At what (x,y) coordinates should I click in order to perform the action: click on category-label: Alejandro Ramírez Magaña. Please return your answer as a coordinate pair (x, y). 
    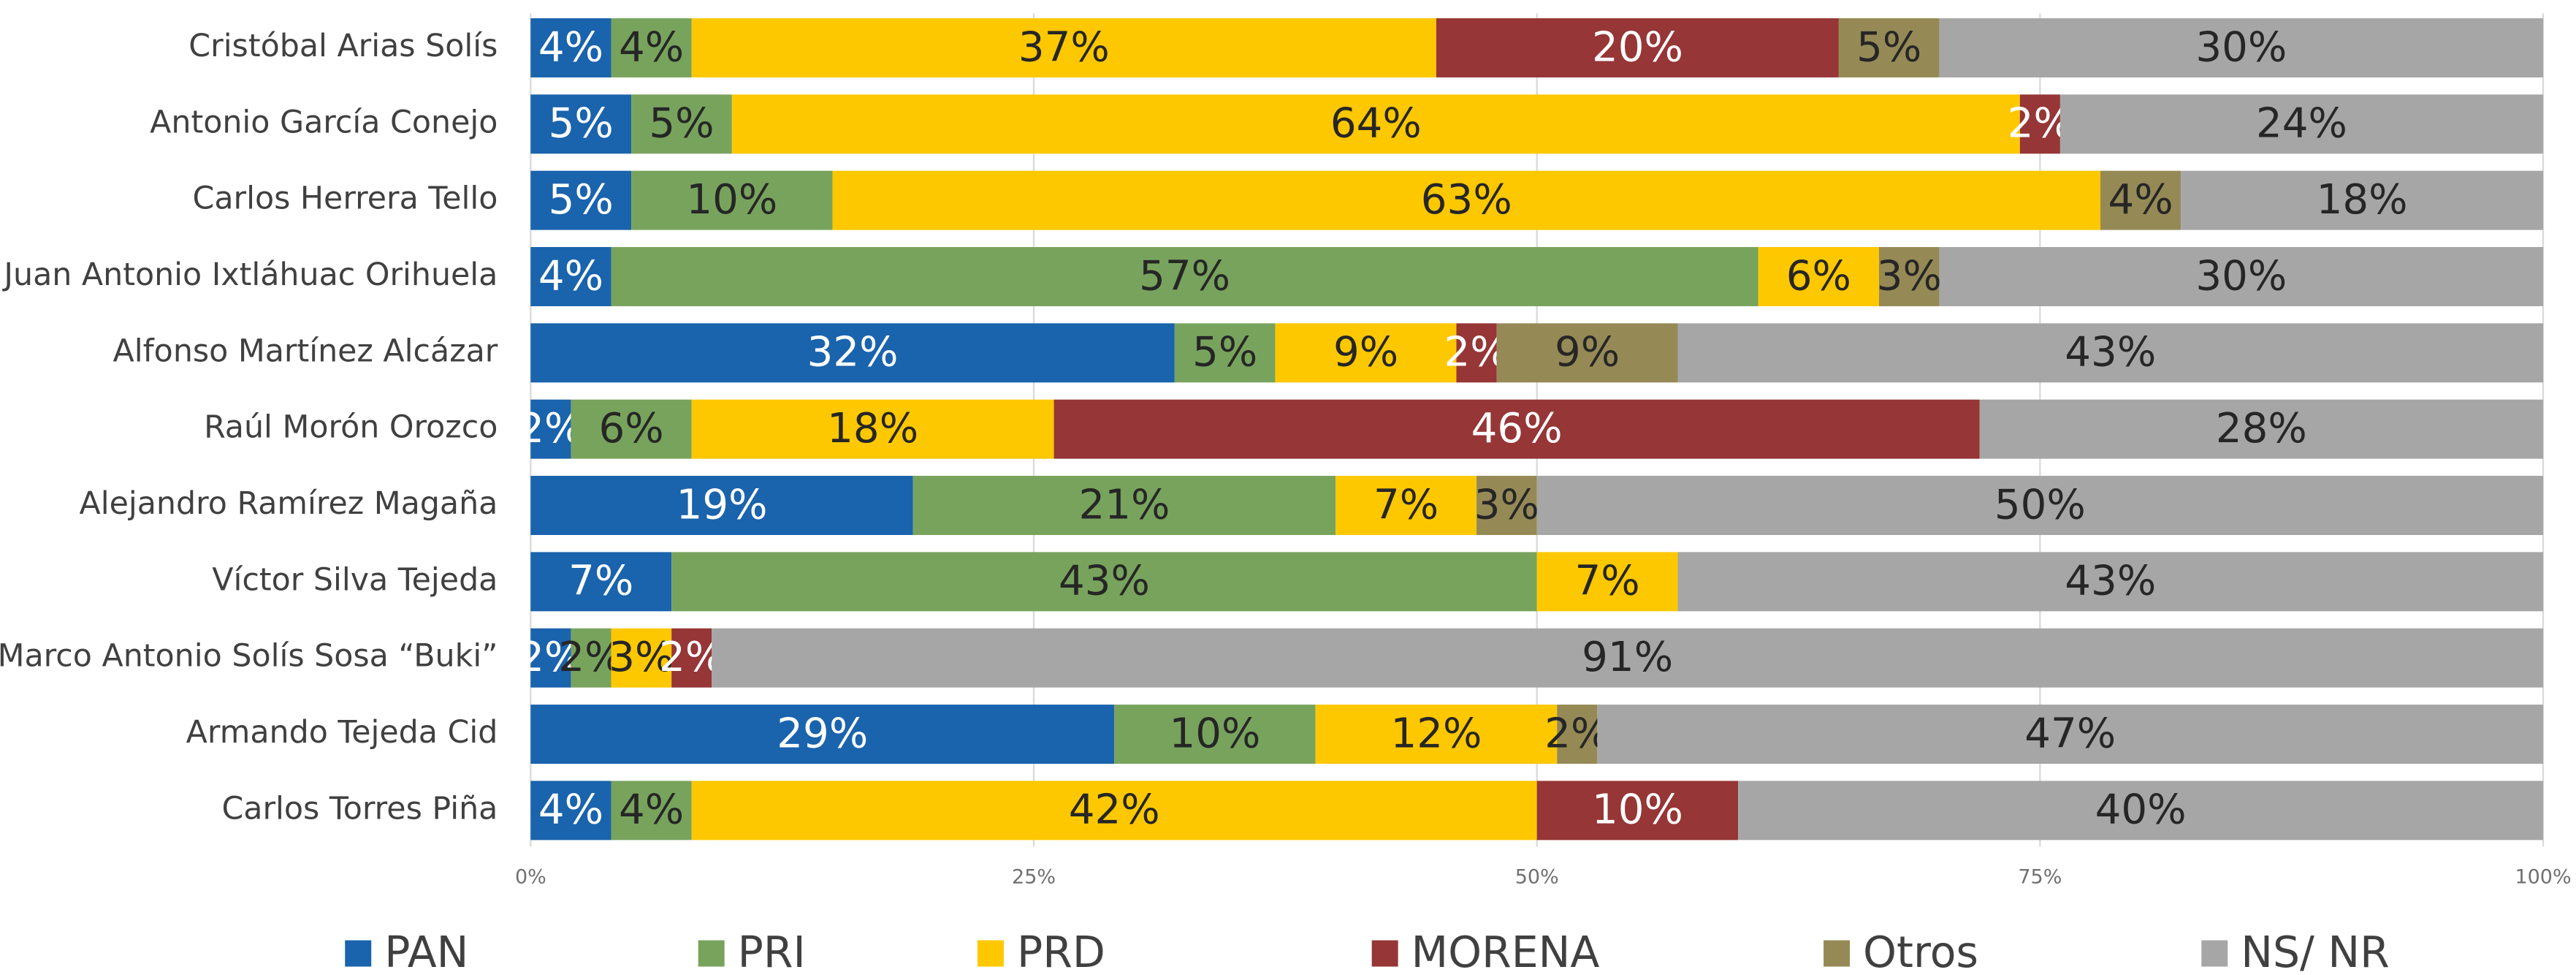
    Looking at the image, I should click on (289, 503).